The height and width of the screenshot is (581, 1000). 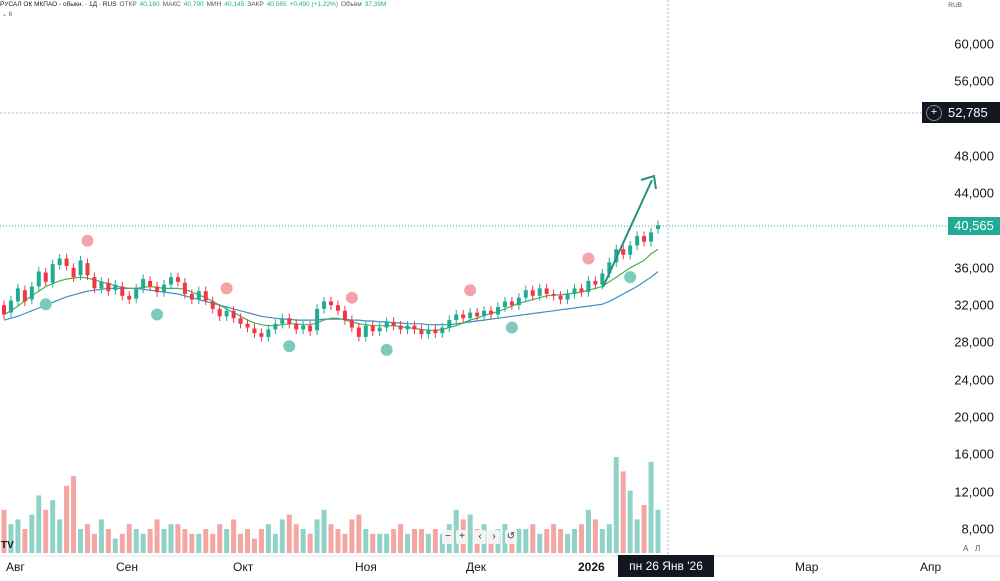 I want to click on crosshair-date-tag: пн 26 Янв '26, so click(x=666, y=566).